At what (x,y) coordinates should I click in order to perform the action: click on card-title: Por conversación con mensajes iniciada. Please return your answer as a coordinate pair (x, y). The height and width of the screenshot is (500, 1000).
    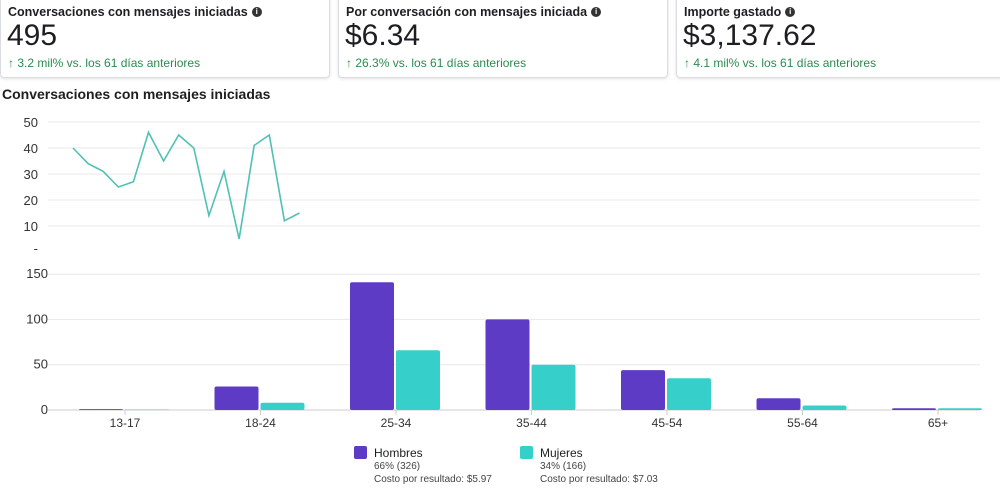
    Looking at the image, I should click on (467, 12).